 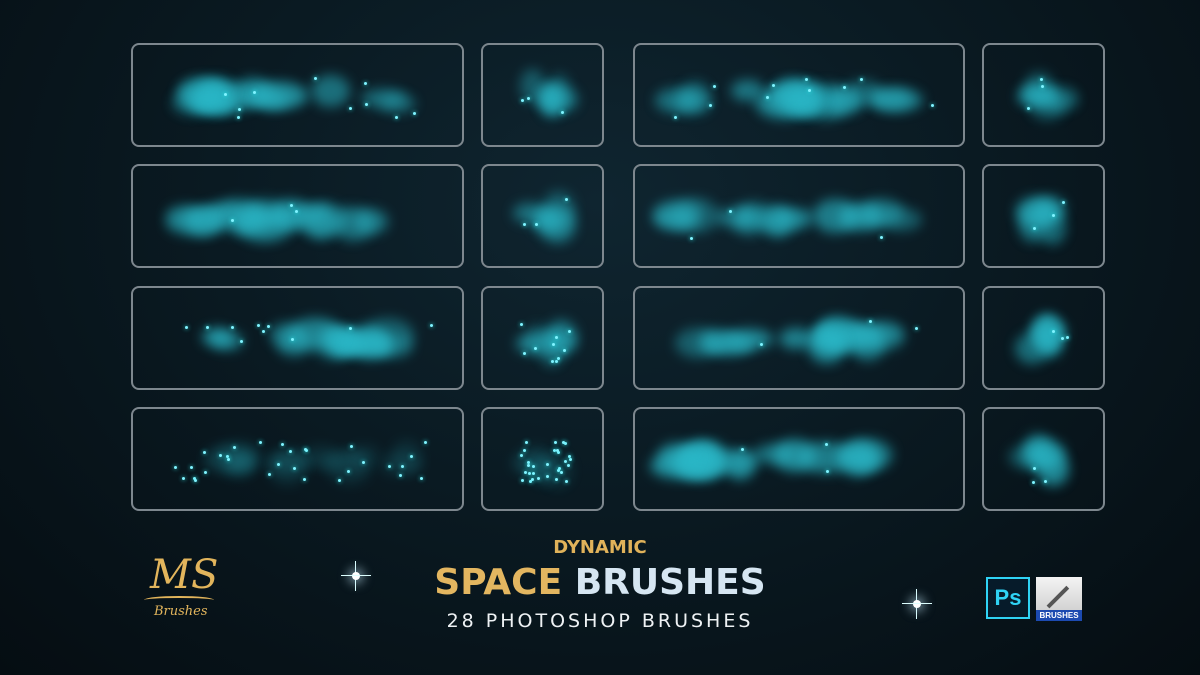 What do you see at coordinates (498, 582) in the screenshot?
I see `headline-space: SPACE` at bounding box center [498, 582].